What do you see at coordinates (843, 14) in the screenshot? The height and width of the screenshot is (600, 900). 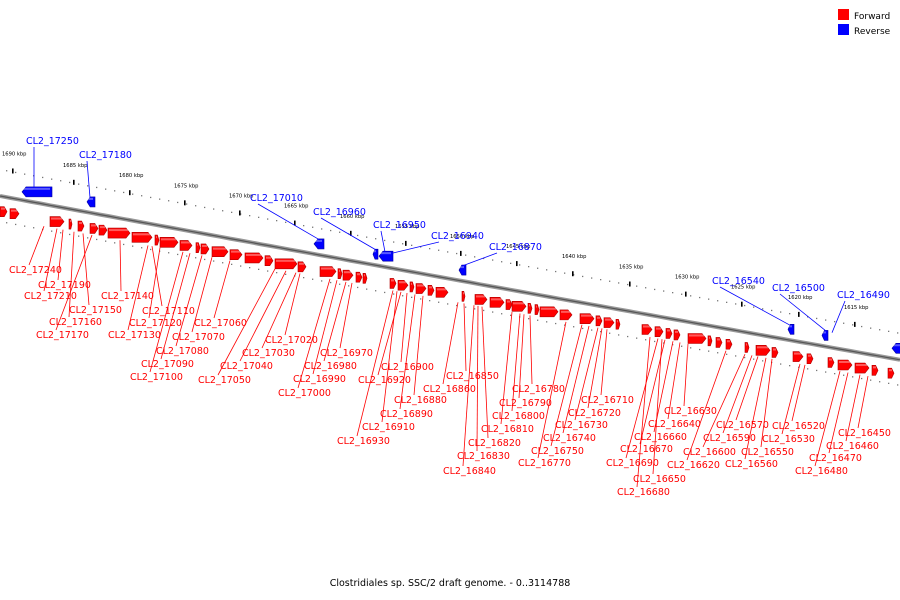 I see `forward-swatch` at bounding box center [843, 14].